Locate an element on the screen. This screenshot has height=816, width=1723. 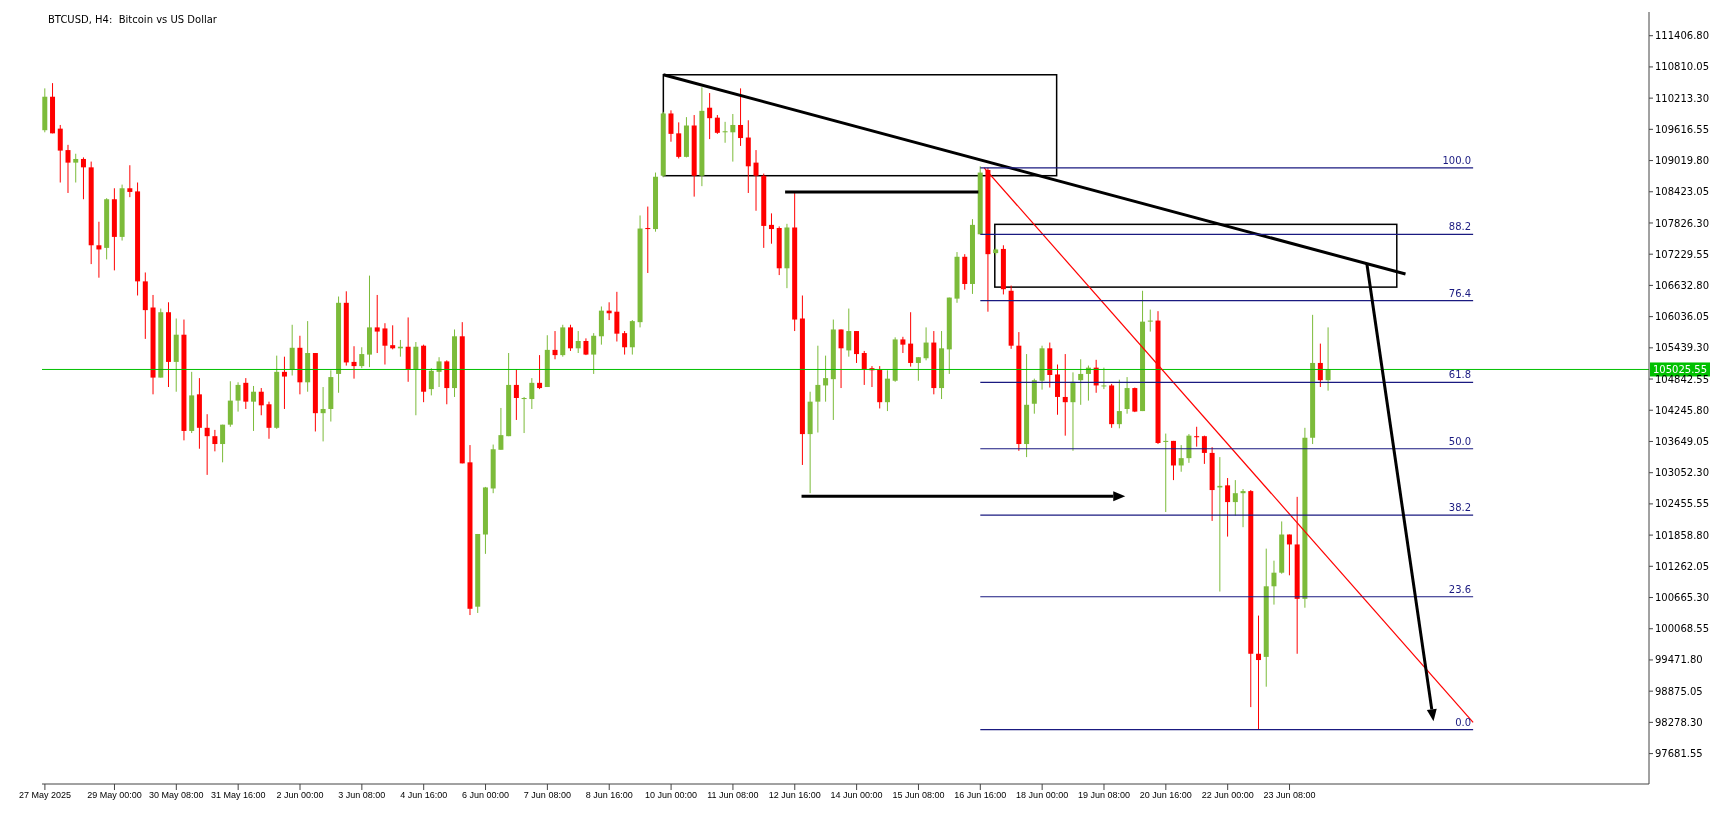
chart-title: BTCUSD, H4: Bitcoin vs US Dollar is located at coordinates (132, 19).